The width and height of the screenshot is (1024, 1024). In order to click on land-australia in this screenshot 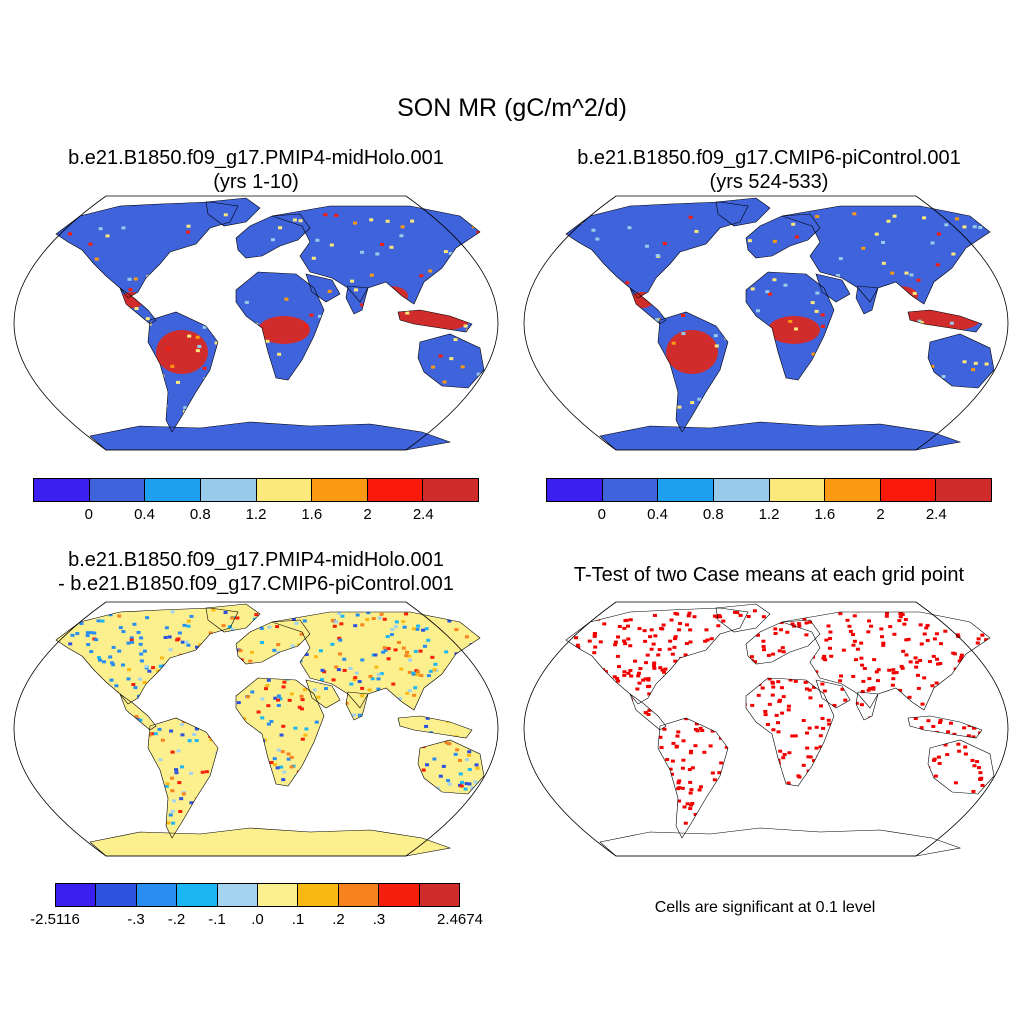, I will do `click(961, 361)`.